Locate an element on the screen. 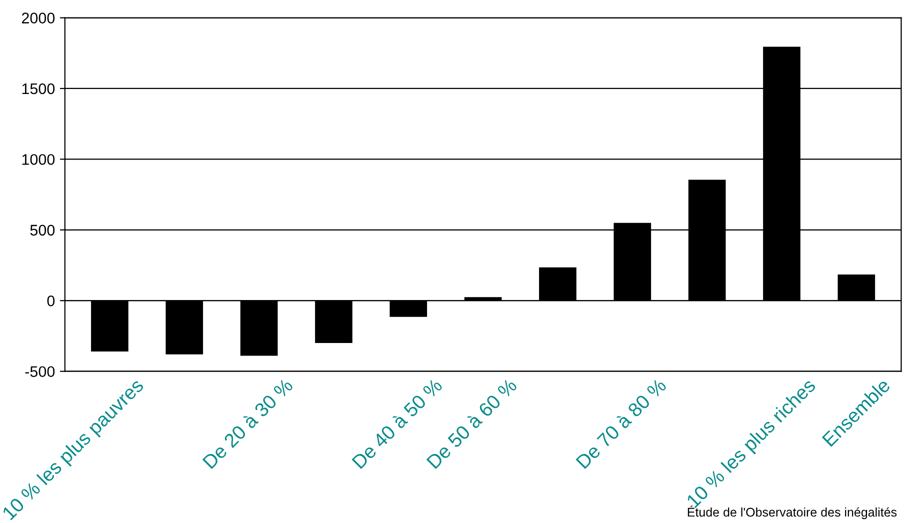 The image size is (914, 523). y-tick-label: 500 is located at coordinates (42, 230).